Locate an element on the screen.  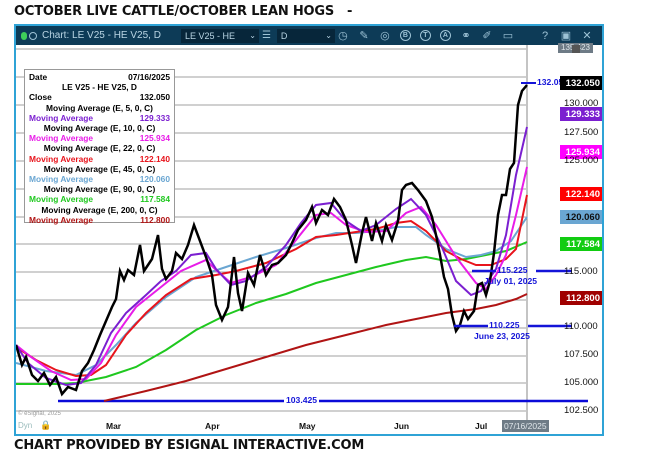
menu-icon: ☰ is located at coordinates (266, 35).